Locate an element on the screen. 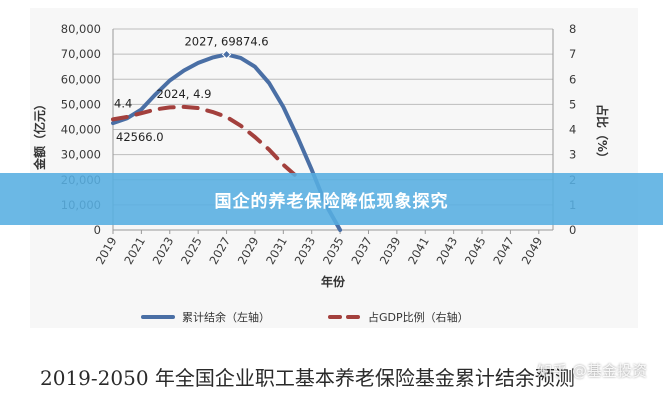  banner-title: 国企的养老保险降低现象探究 is located at coordinates (331, 201).